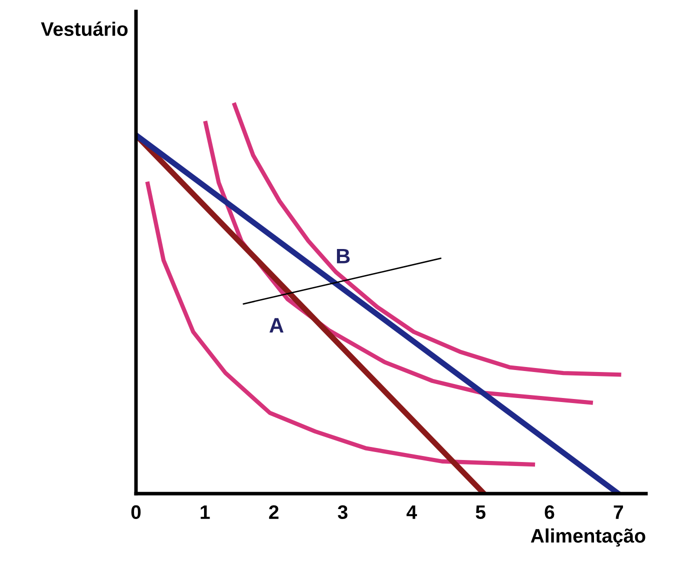 The width and height of the screenshot is (680, 574). I want to click on x-tick-label: 2, so click(273, 512).